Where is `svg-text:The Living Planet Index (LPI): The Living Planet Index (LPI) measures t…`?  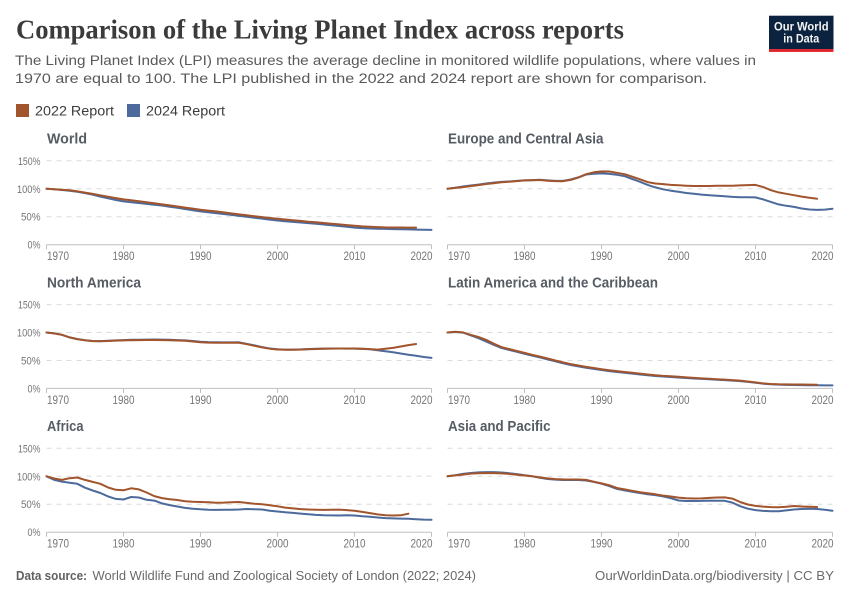
svg-text:The Living Planet Index (LPI): The Living Planet Index (LPI) measures t… is located at coordinates (385, 61).